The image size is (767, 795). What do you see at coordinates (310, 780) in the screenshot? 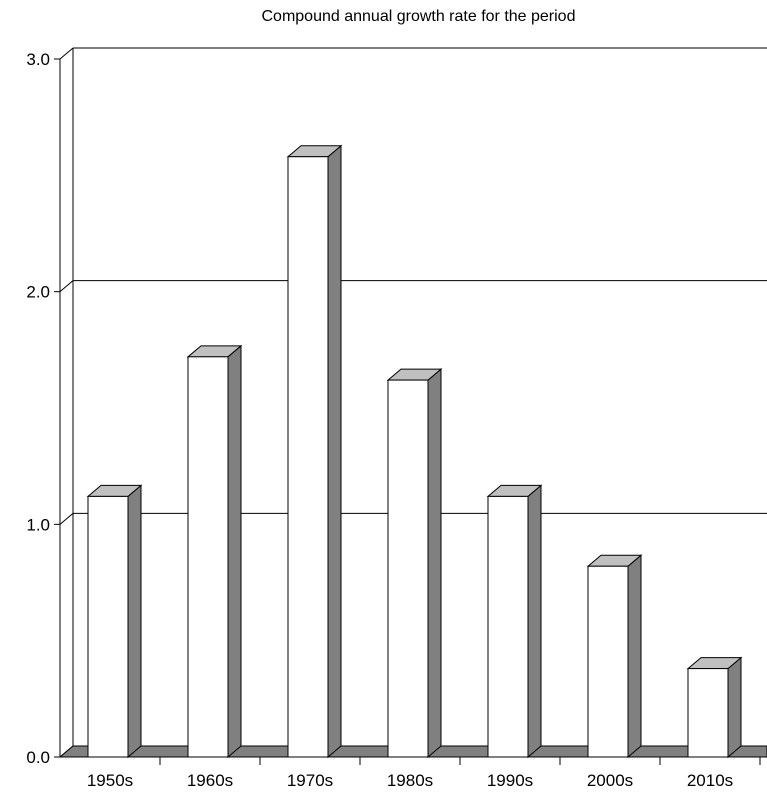
I see `x-tick-label: 1970s` at bounding box center [310, 780].